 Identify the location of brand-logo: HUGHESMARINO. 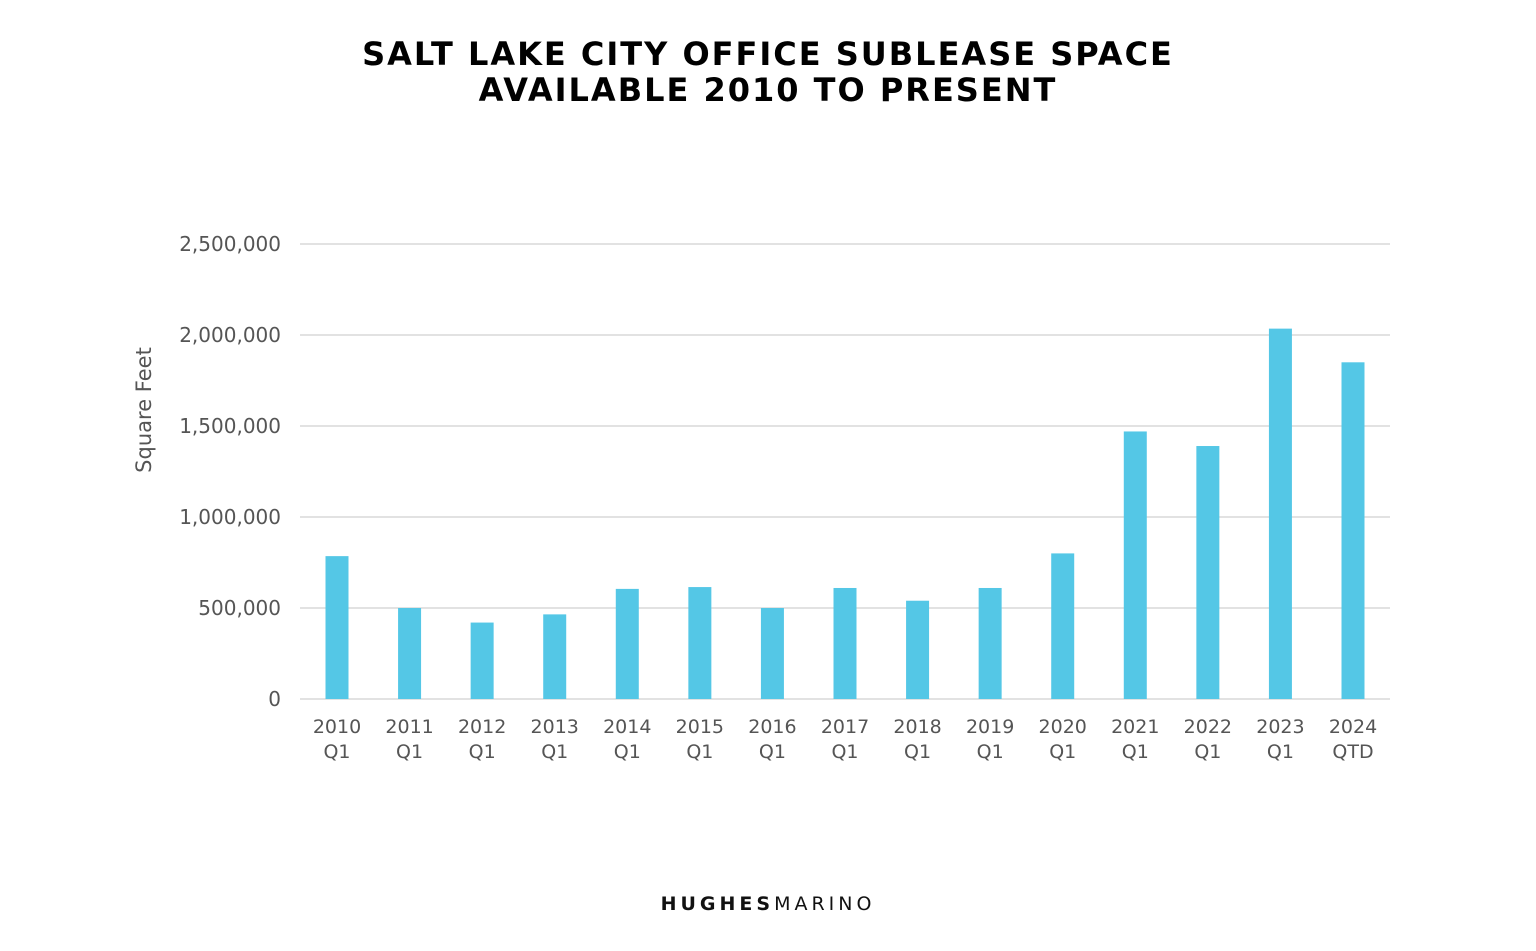
(768, 904).